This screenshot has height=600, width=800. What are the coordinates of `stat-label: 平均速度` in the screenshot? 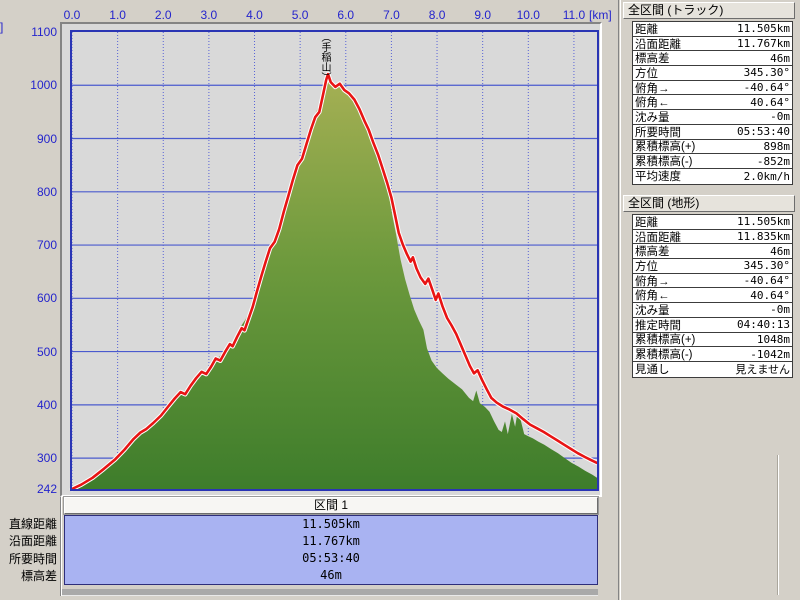 It's located at (658, 177).